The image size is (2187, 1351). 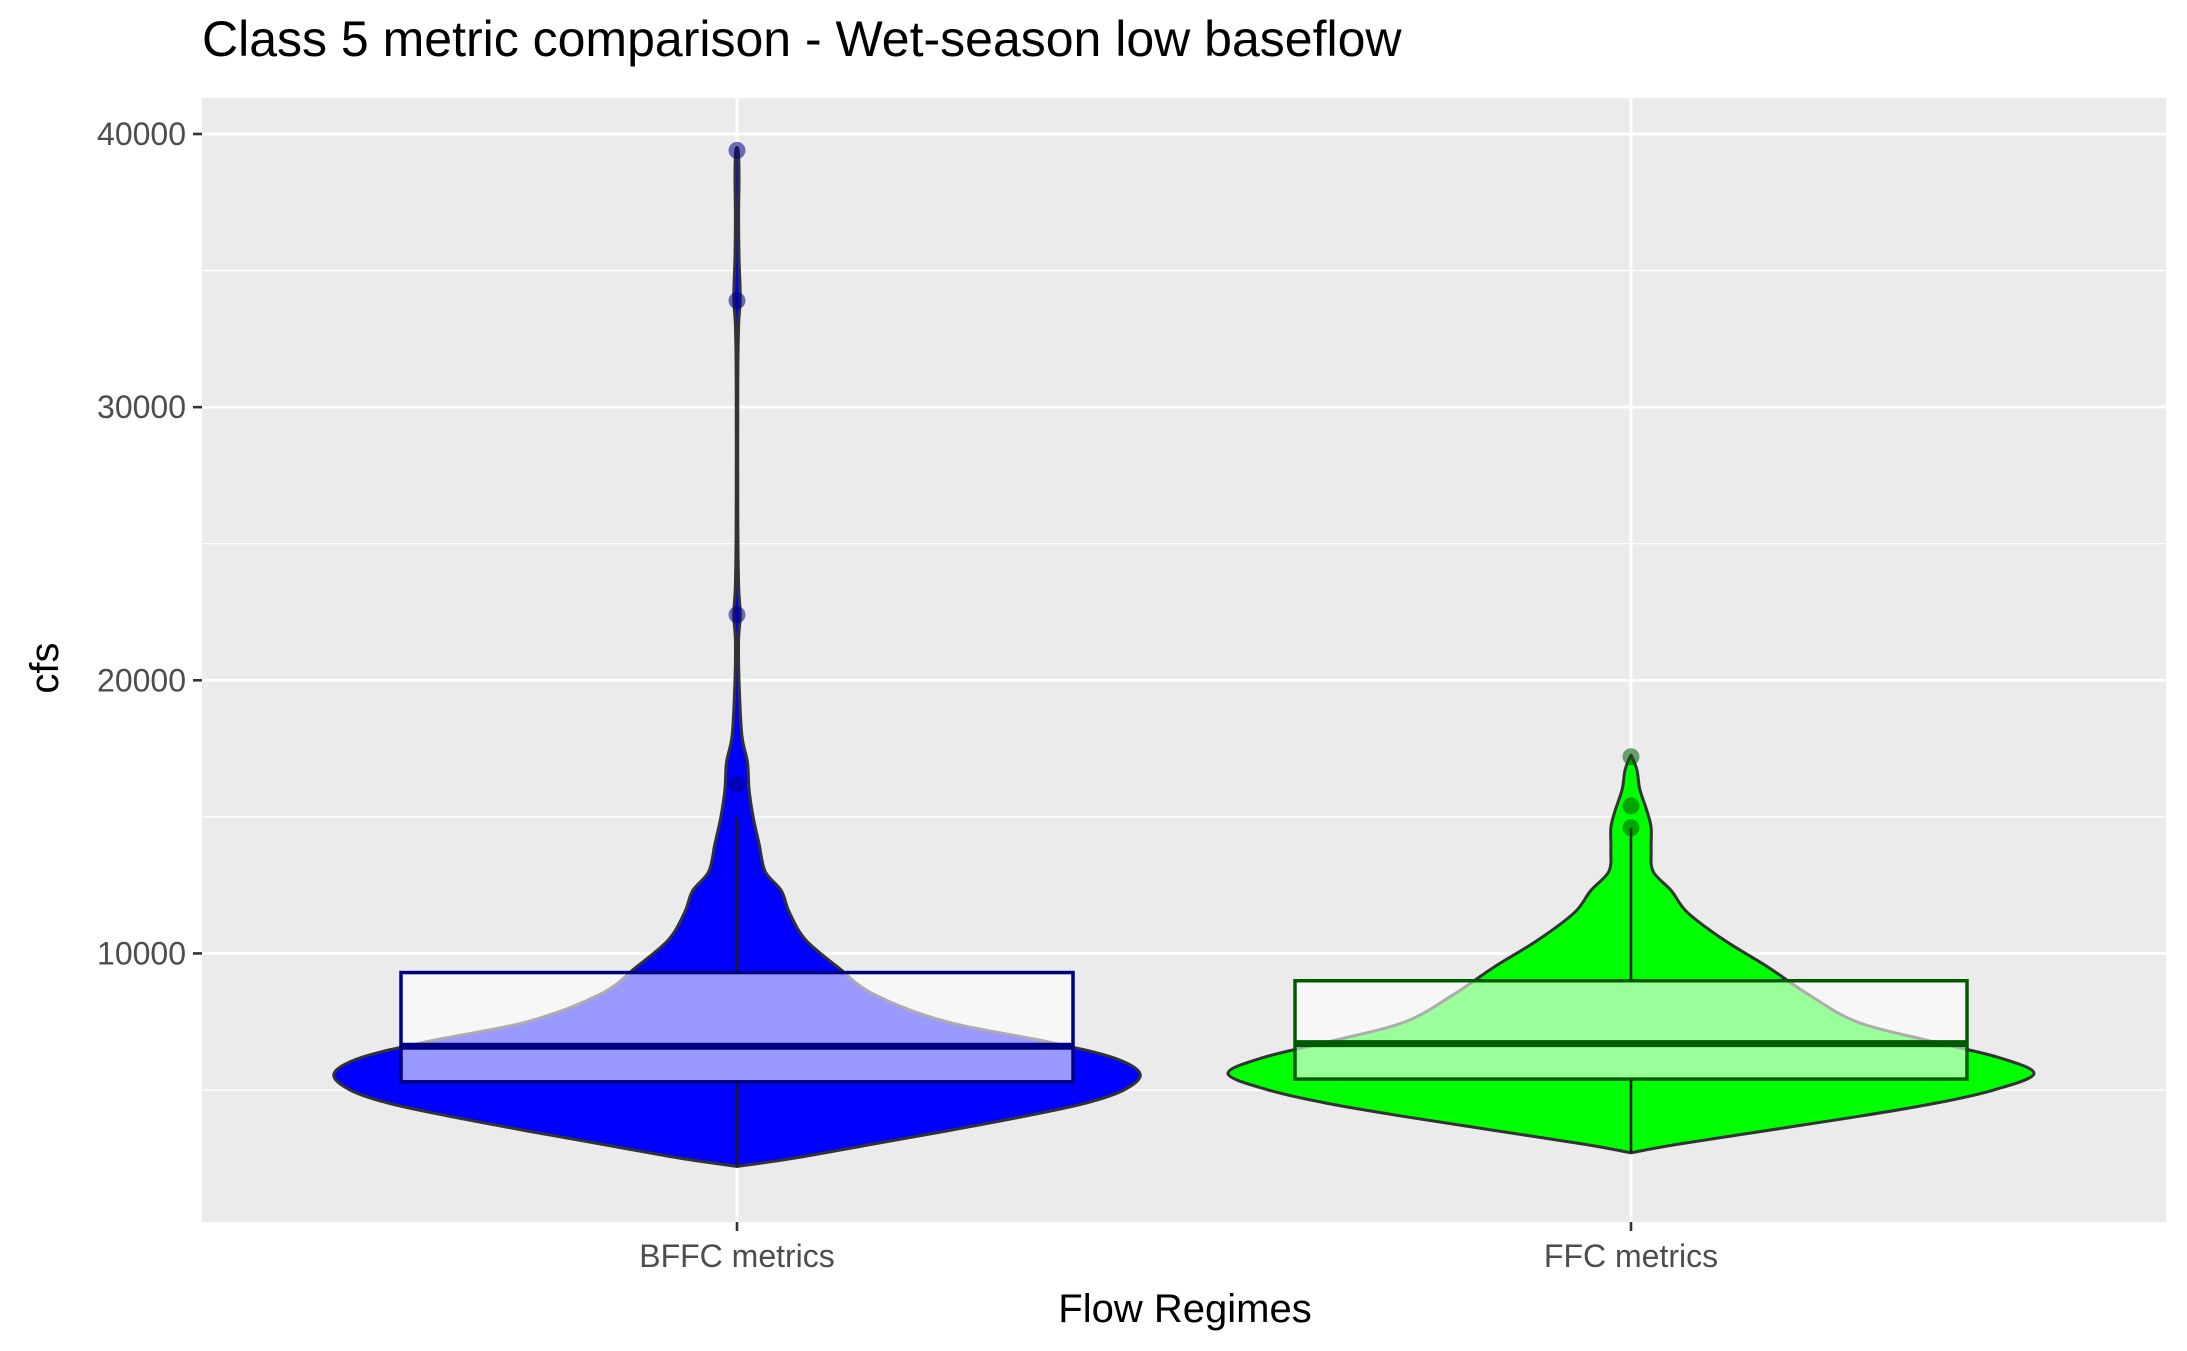 What do you see at coordinates (141, 134) in the screenshot?
I see `y-tick-label: 40000` at bounding box center [141, 134].